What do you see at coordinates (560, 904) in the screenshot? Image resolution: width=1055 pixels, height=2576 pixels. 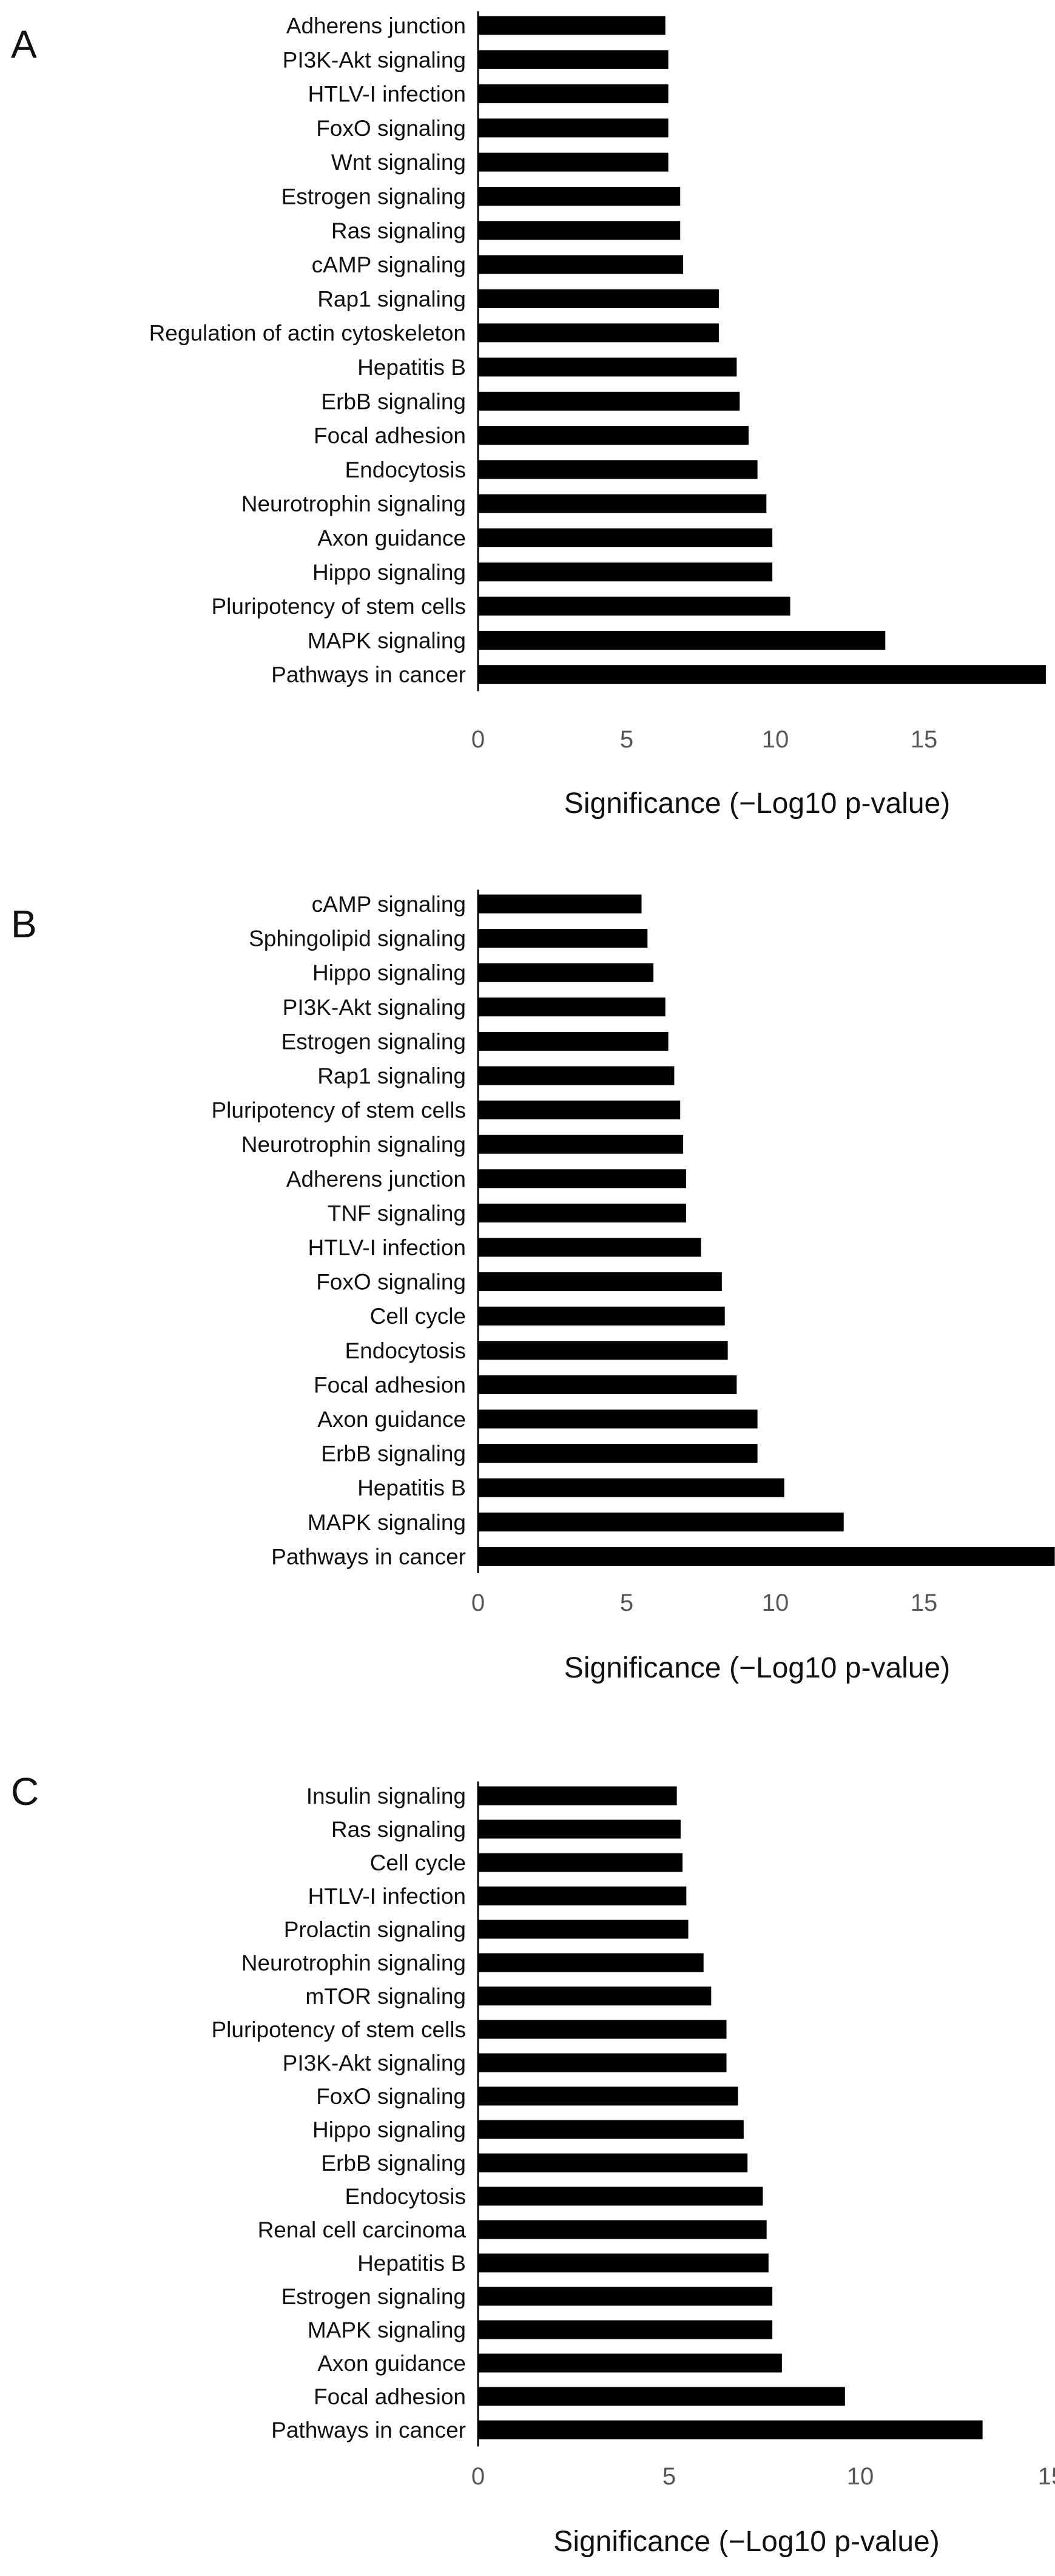 I see `panel-b-bar-camp-signaling` at bounding box center [560, 904].